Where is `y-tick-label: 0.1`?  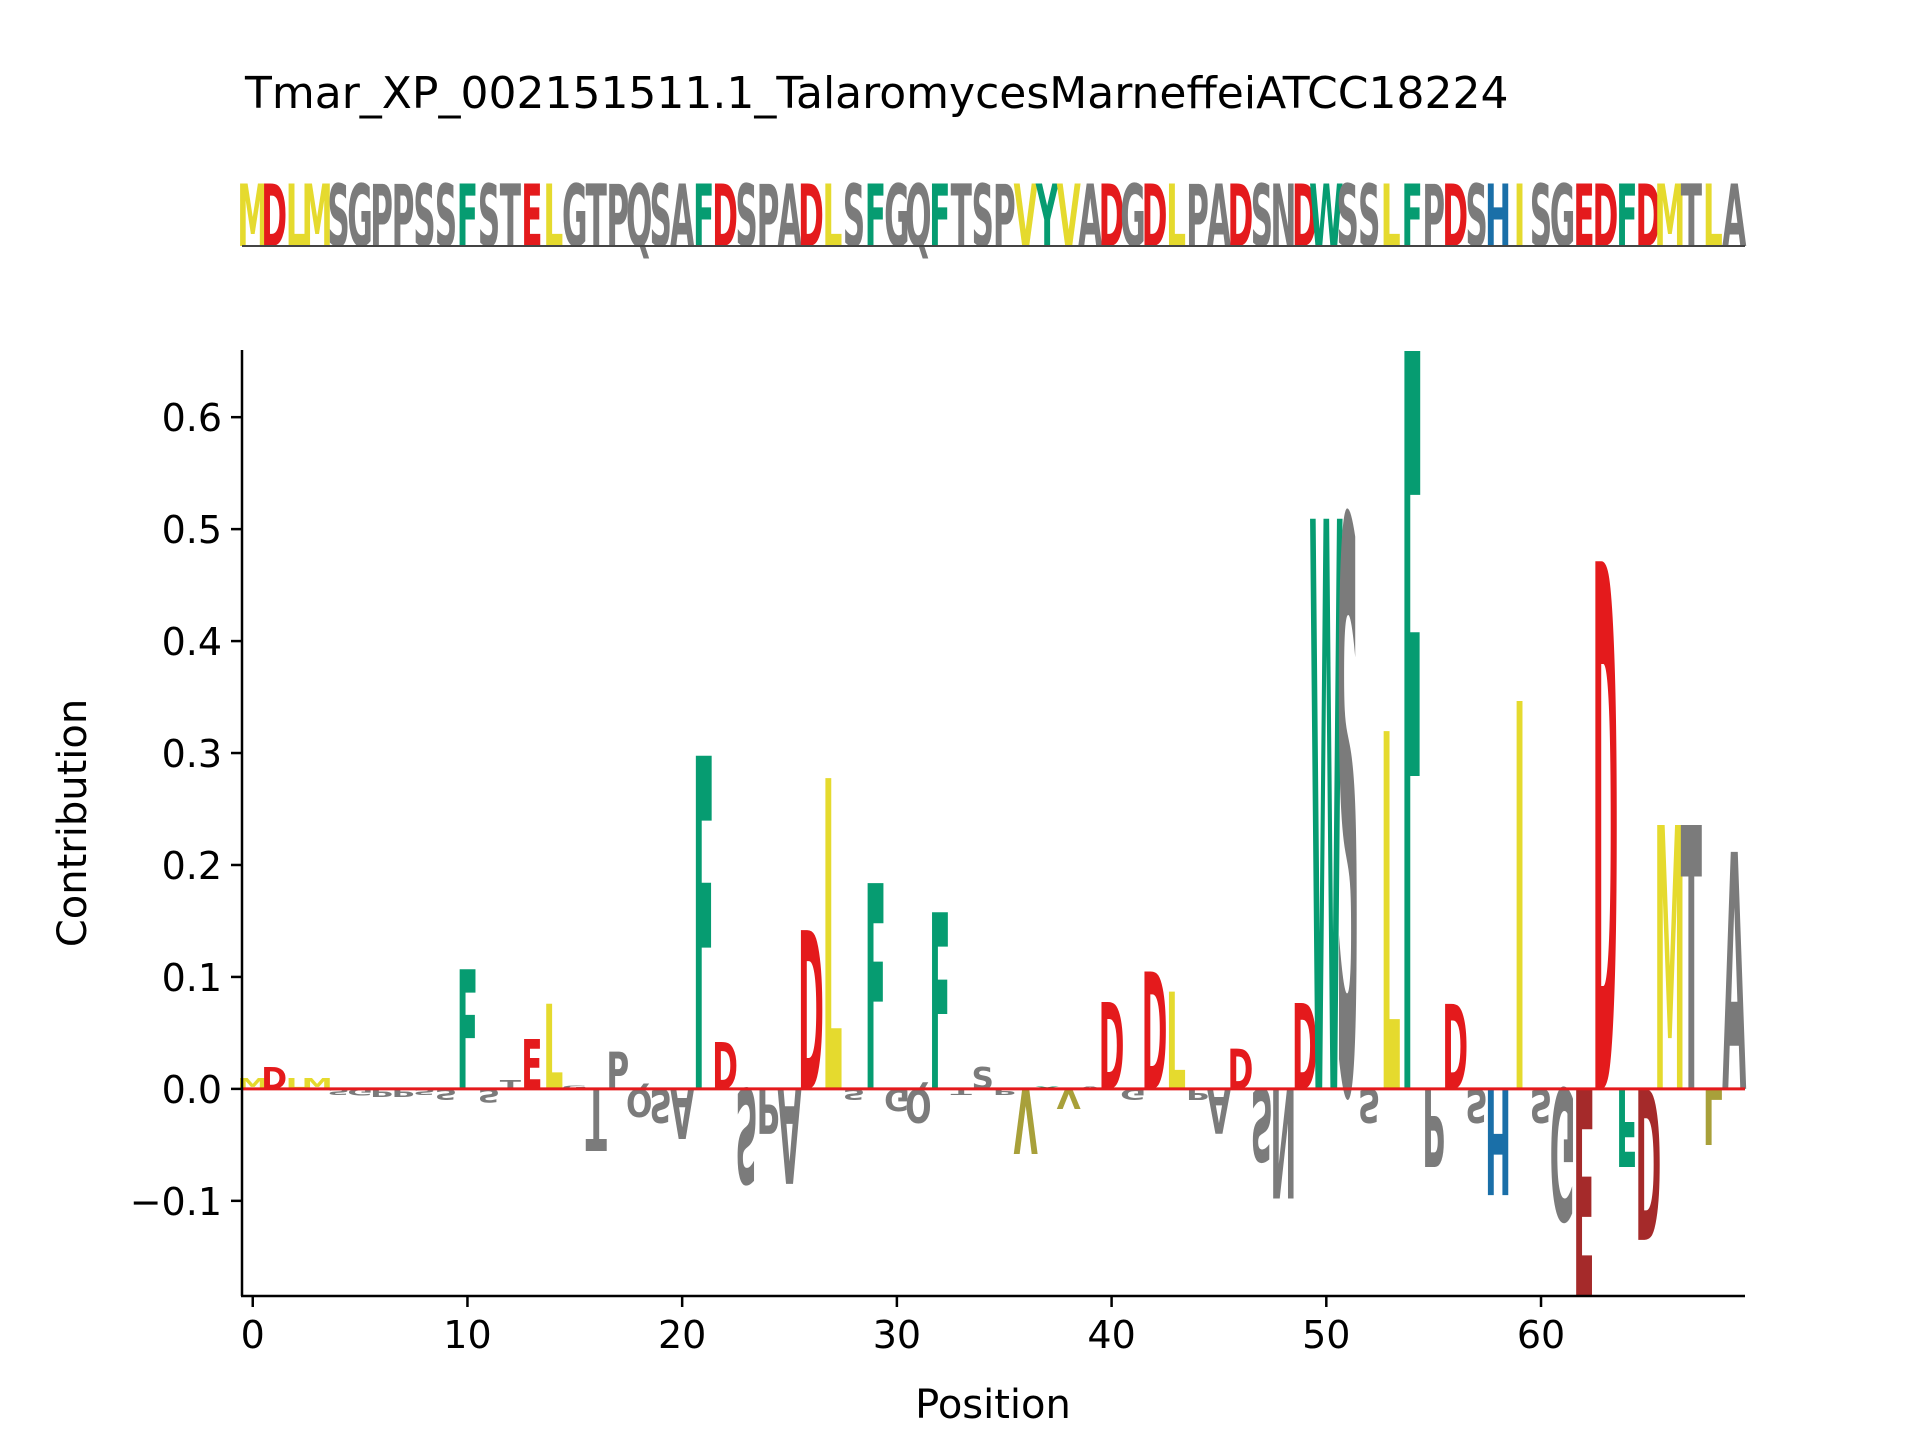
y-tick-label: 0.1 is located at coordinates (192, 978).